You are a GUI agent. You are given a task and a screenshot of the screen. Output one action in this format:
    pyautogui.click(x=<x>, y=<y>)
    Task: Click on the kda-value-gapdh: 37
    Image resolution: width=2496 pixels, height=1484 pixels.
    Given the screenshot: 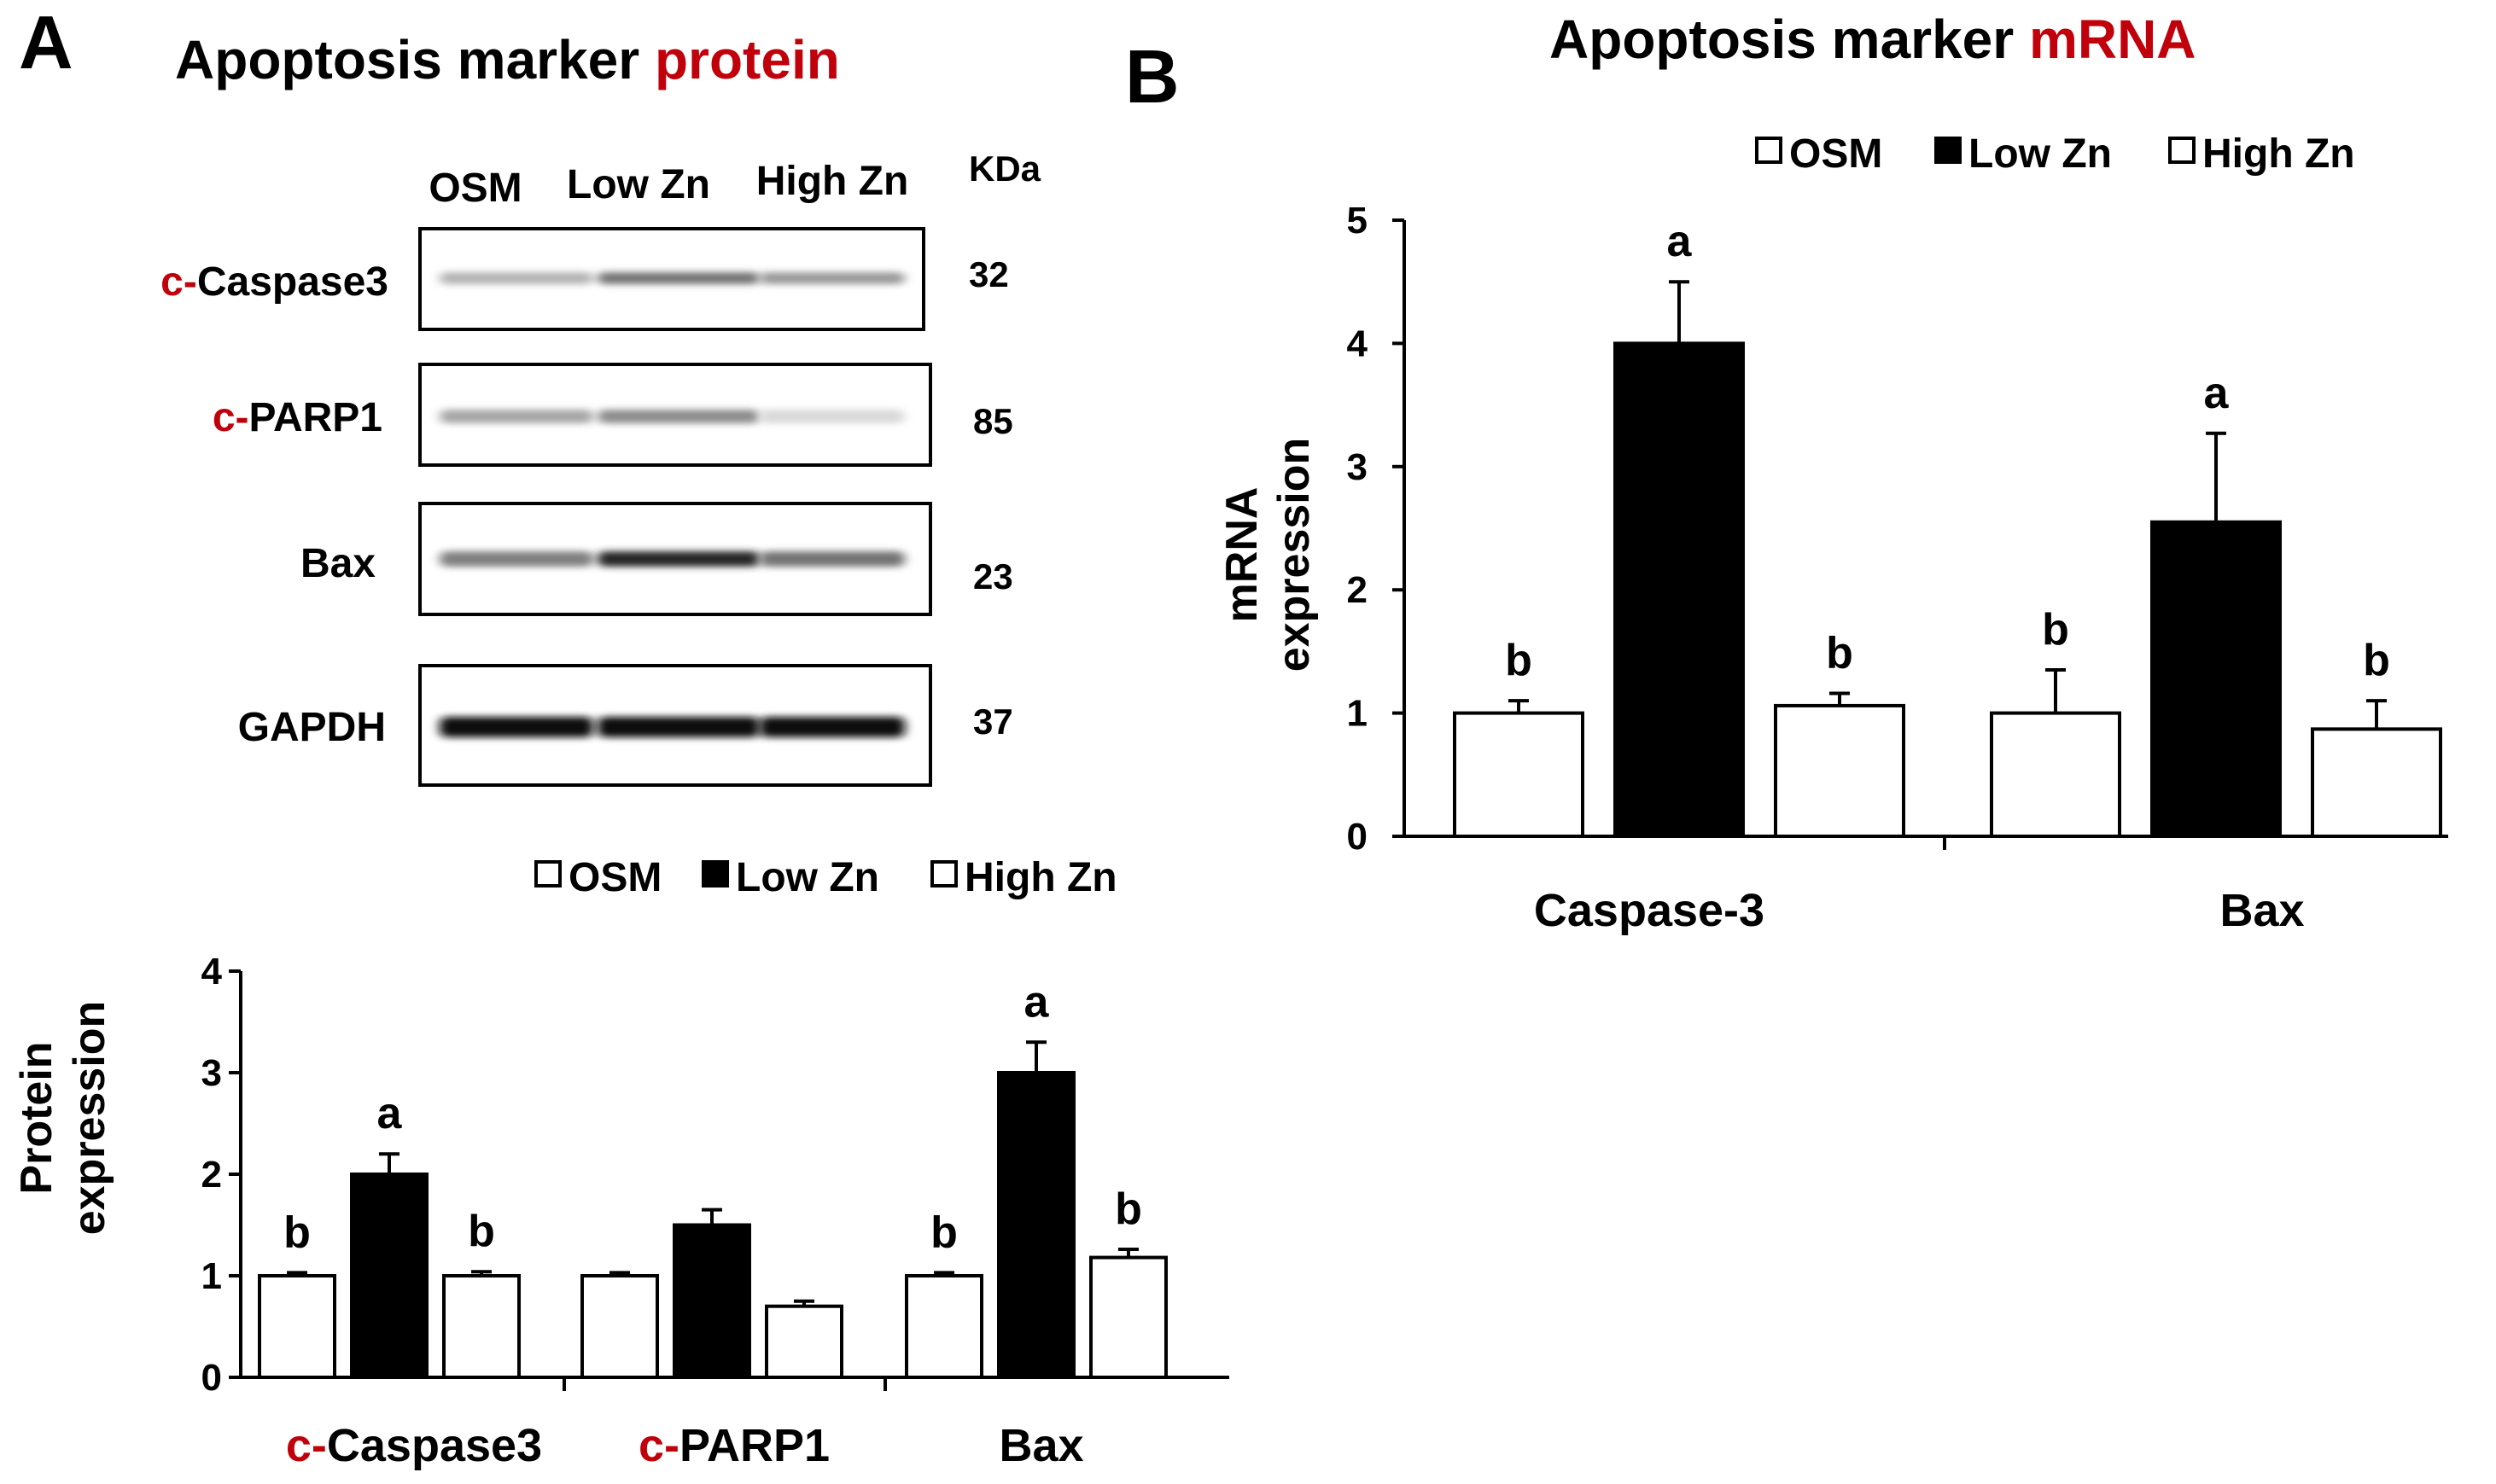 What is the action you would take?
    pyautogui.click(x=993, y=721)
    